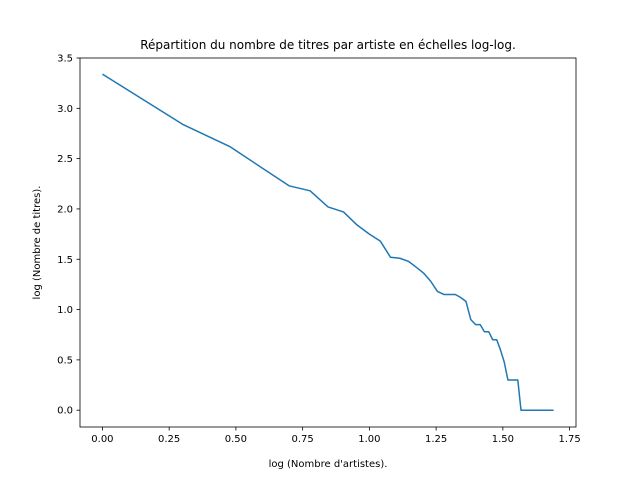 This screenshot has height=480, width=640. Describe the element at coordinates (569, 439) in the screenshot. I see `x-tick-label: 1.75` at that location.